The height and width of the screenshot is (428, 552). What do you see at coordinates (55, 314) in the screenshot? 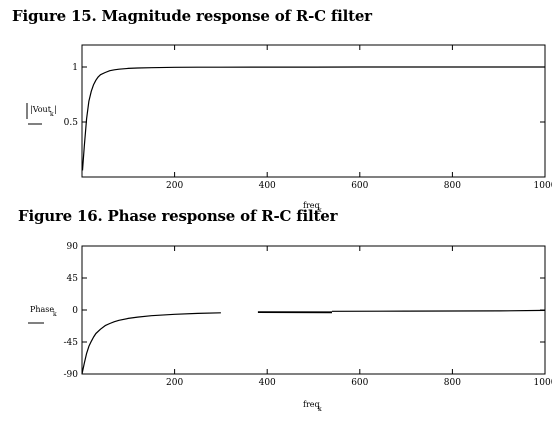
I see `phase-y-label-subscript: k` at bounding box center [55, 314].